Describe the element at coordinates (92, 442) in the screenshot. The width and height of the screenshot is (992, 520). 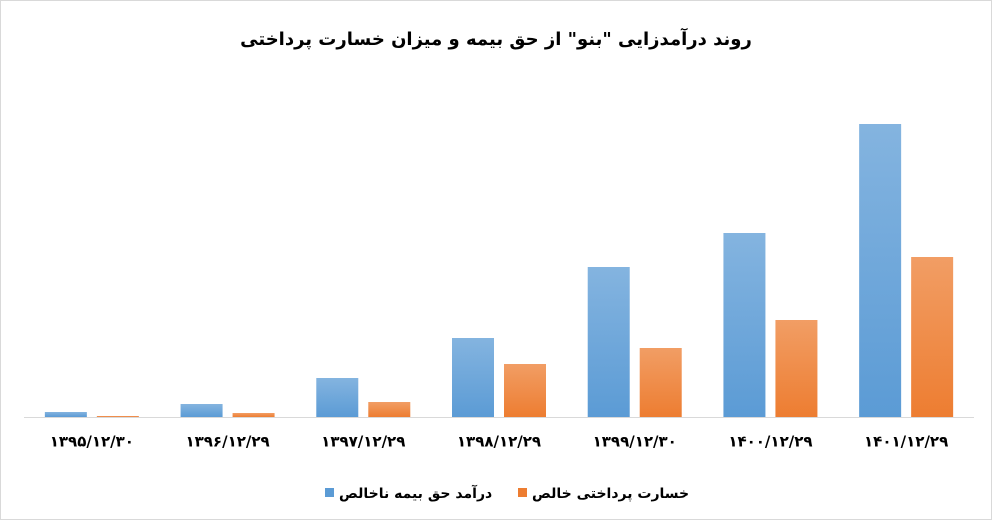
I see `x-tick-label: ۱۳۹۵/۱۲/۳۰` at that location.